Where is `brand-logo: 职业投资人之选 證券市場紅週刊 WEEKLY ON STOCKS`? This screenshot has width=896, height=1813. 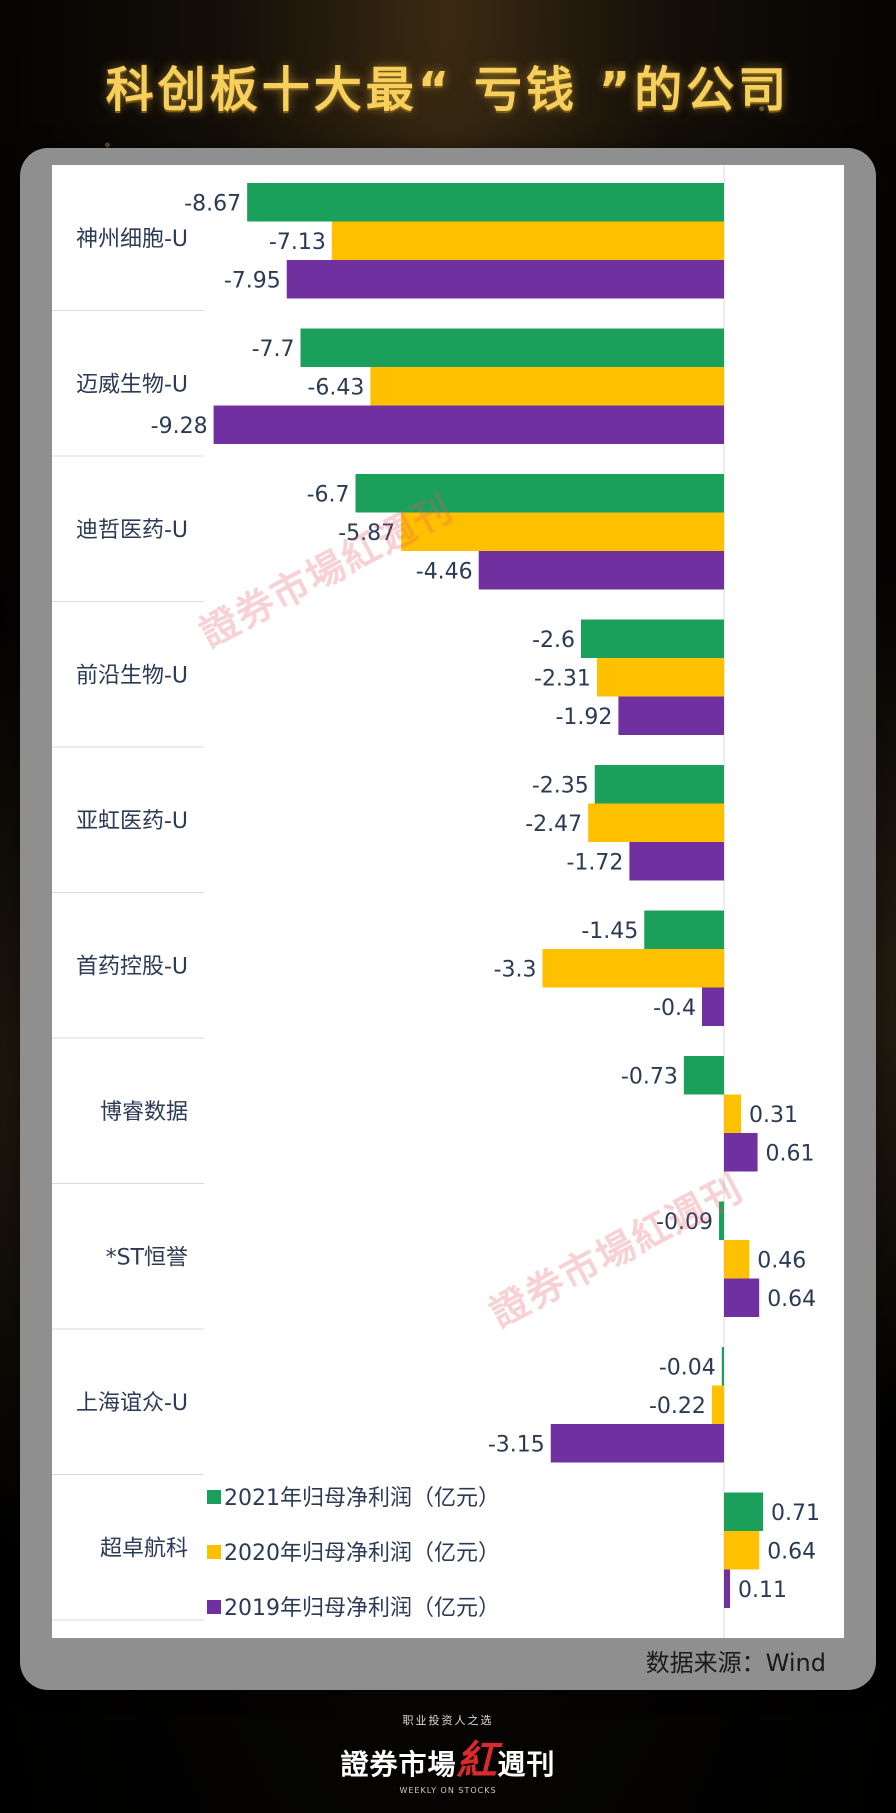 brand-logo: 职业投资人之选 證券市場紅週刊 WEEKLY ON STOCKS is located at coordinates (448, 1753).